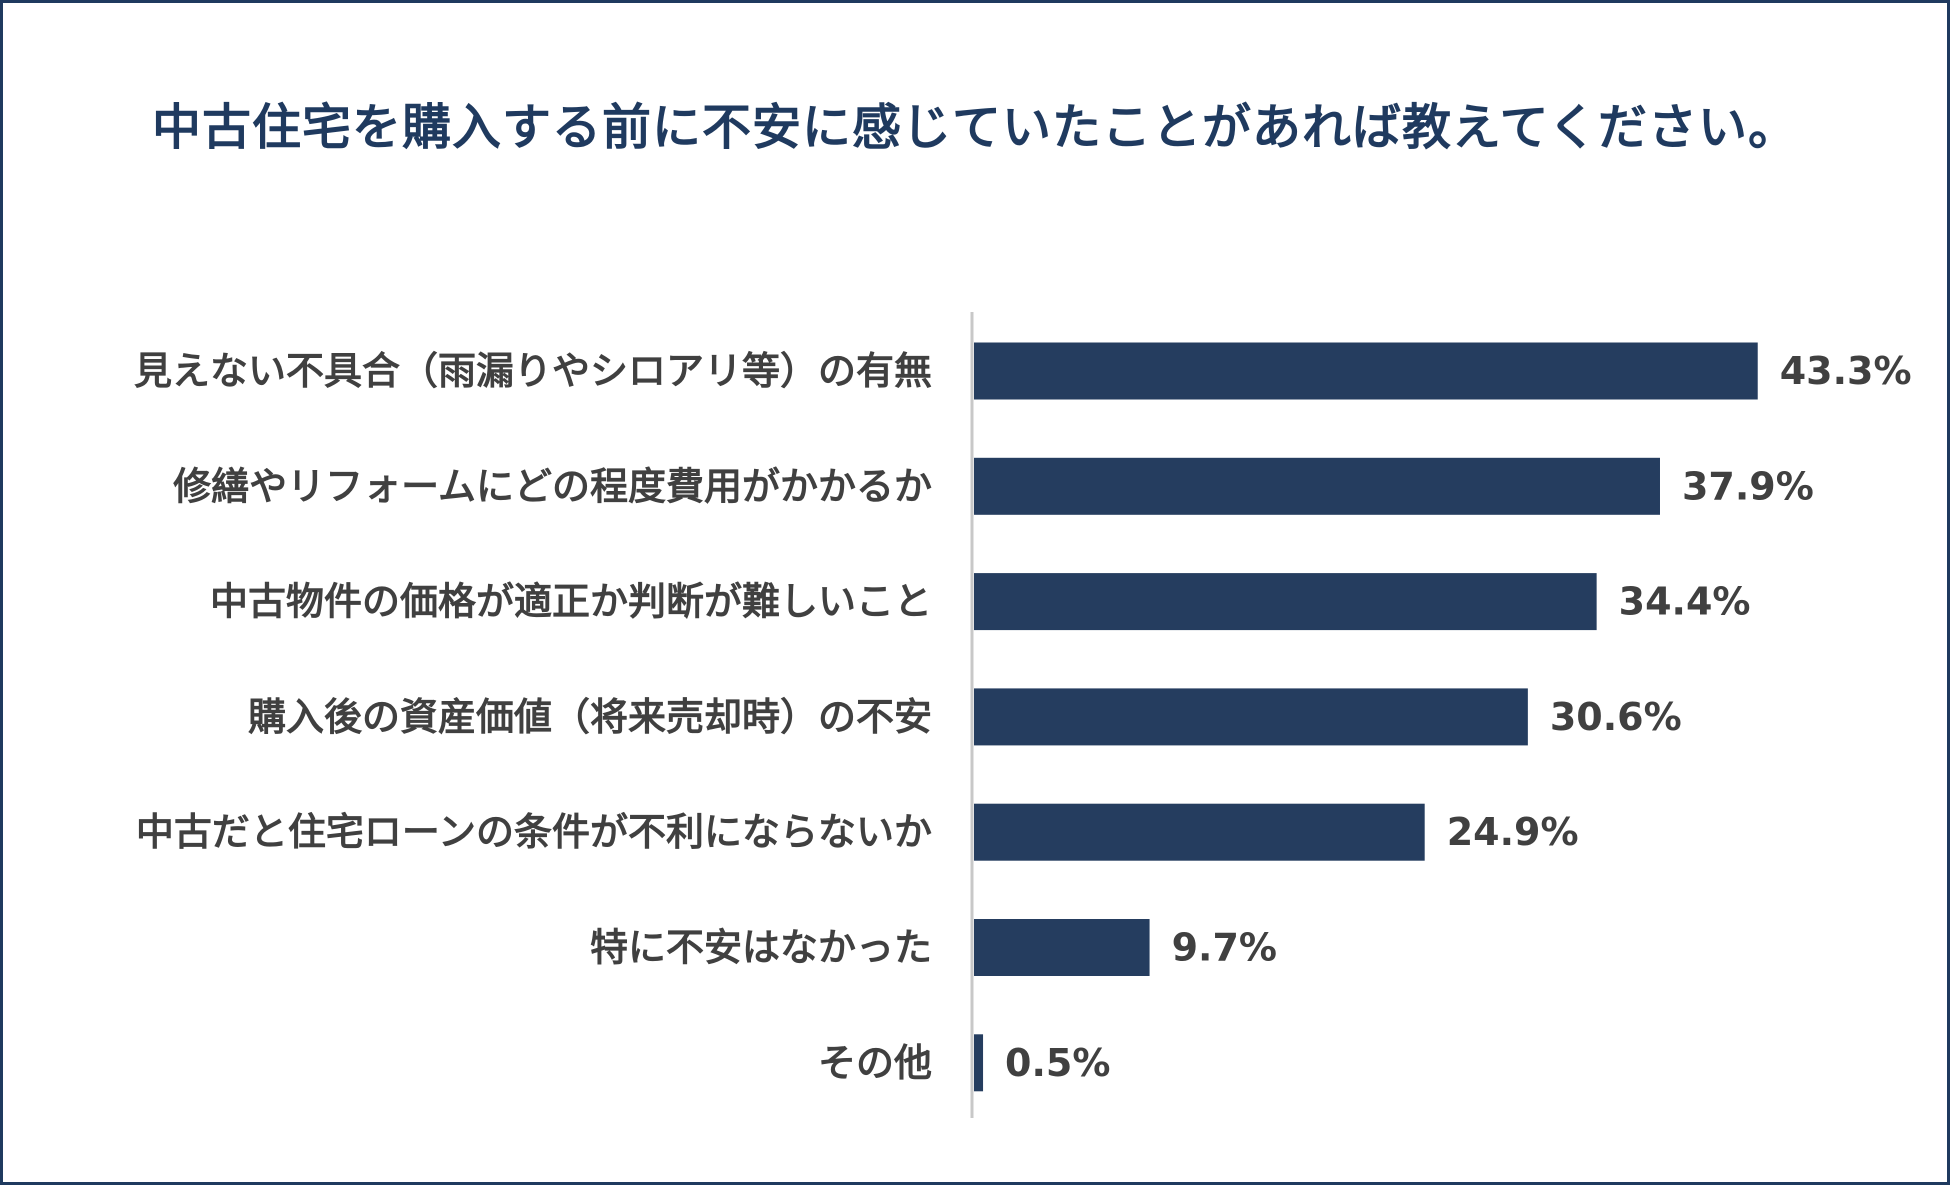 Image resolution: width=1950 pixels, height=1185 pixels. What do you see at coordinates (1846, 371) in the screenshot?
I see `value-label: 43.3%` at bounding box center [1846, 371].